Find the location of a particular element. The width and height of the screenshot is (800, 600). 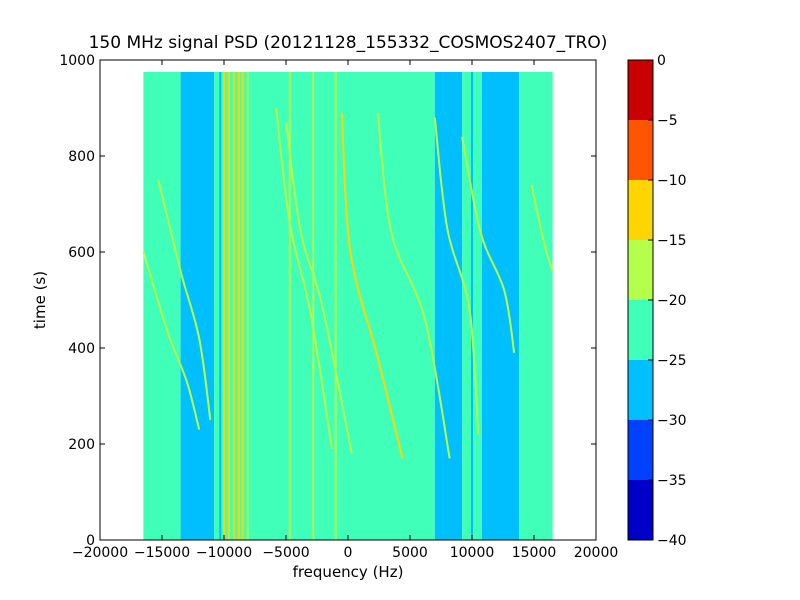

colorbar-tick-label: −5 is located at coordinates (667, 121).